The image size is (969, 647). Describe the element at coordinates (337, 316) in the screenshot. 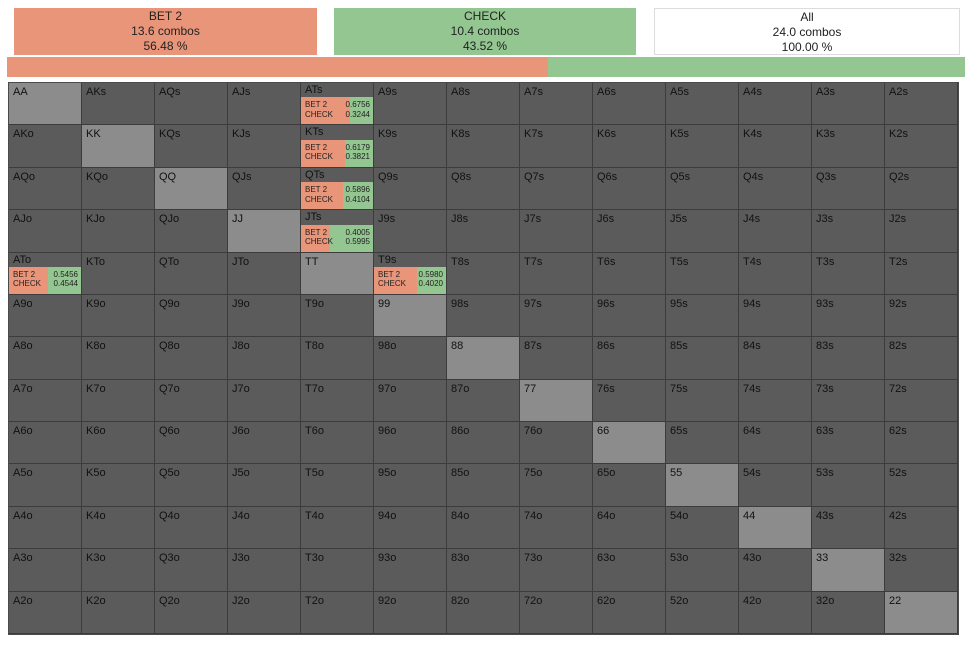

I see `hand-cell-t9o: T9o` at that location.